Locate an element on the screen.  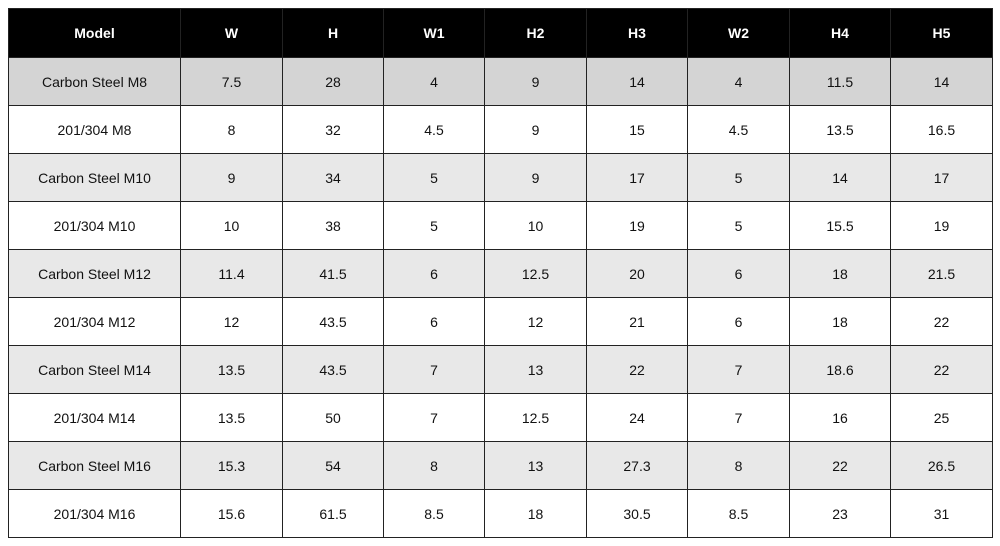
model-cell: 201/304 M14 is located at coordinates (94, 417).